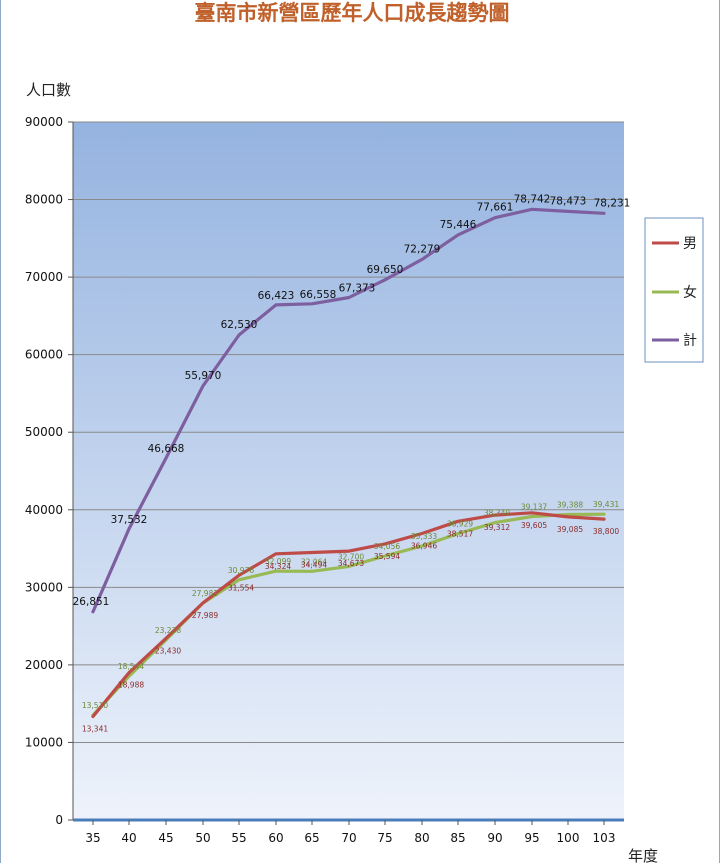 The height and width of the screenshot is (865, 720). Describe the element at coordinates (44, 510) in the screenshot. I see `y-tick-label: 40000` at that location.